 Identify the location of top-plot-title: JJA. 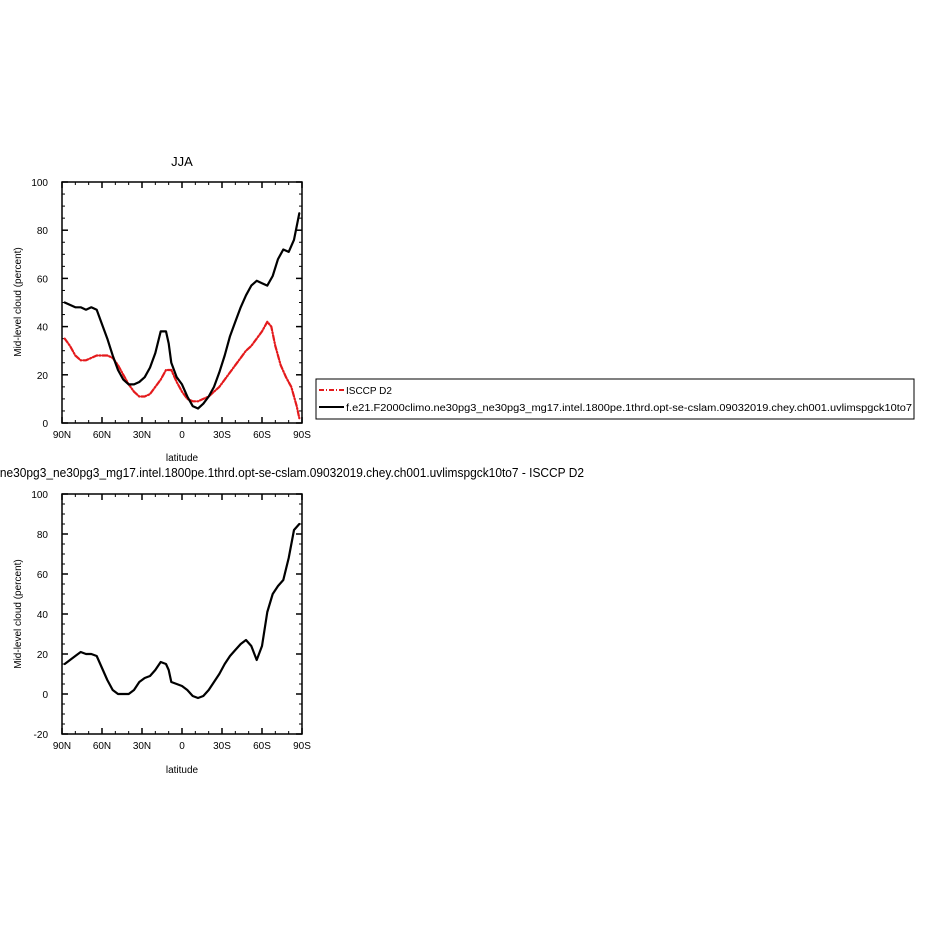
(182, 161).